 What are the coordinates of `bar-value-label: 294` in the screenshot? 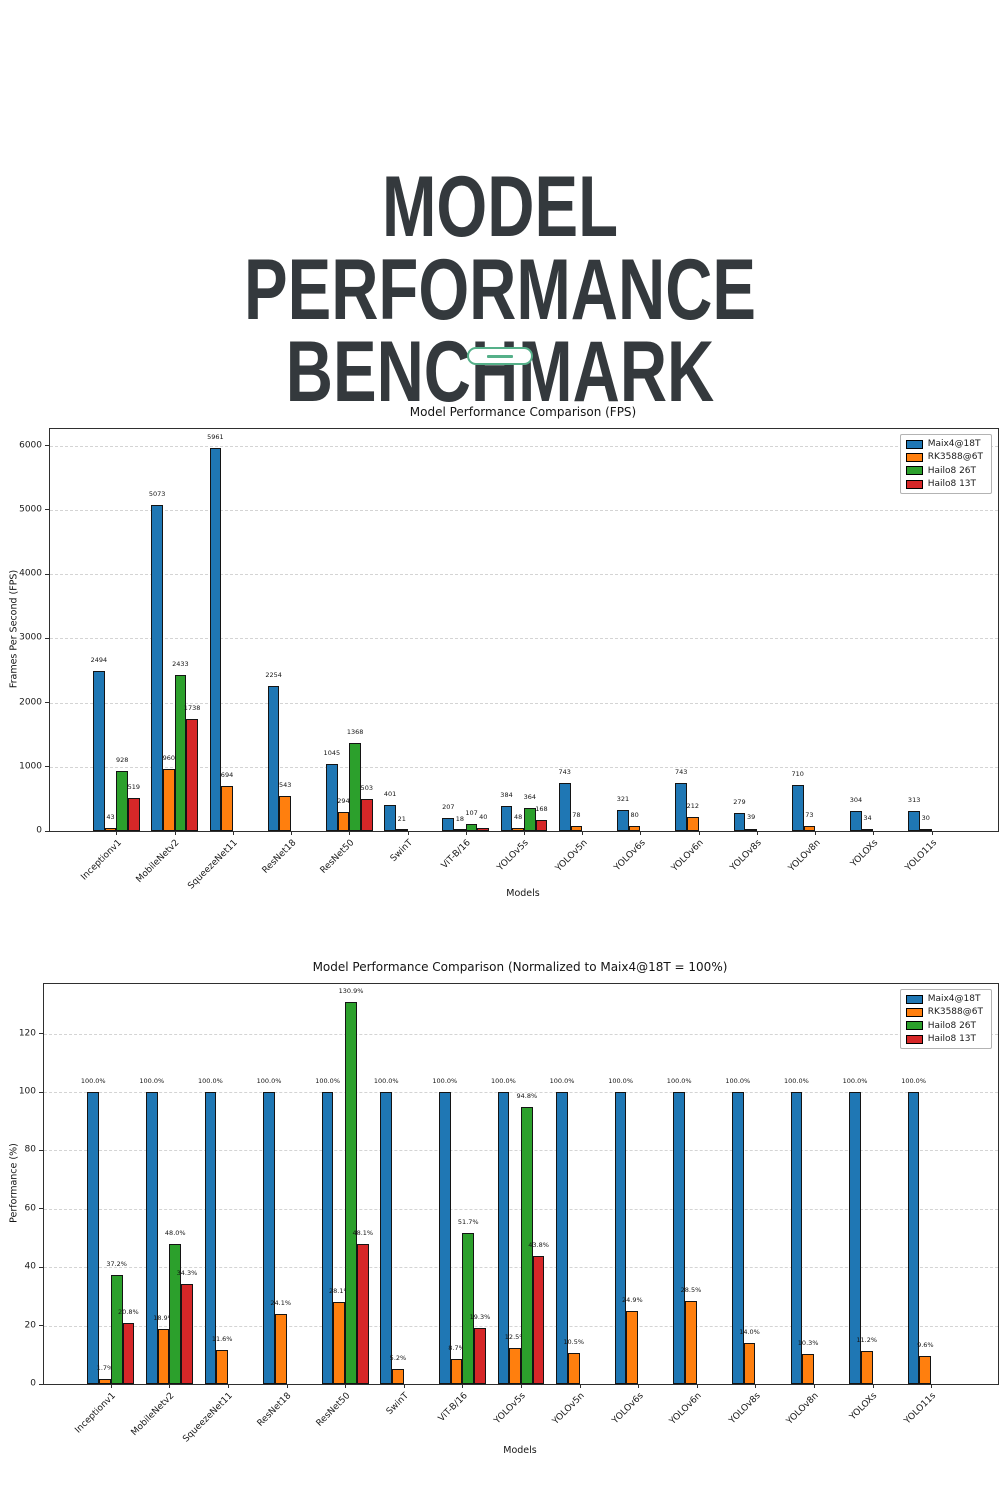 It's located at (343, 801).